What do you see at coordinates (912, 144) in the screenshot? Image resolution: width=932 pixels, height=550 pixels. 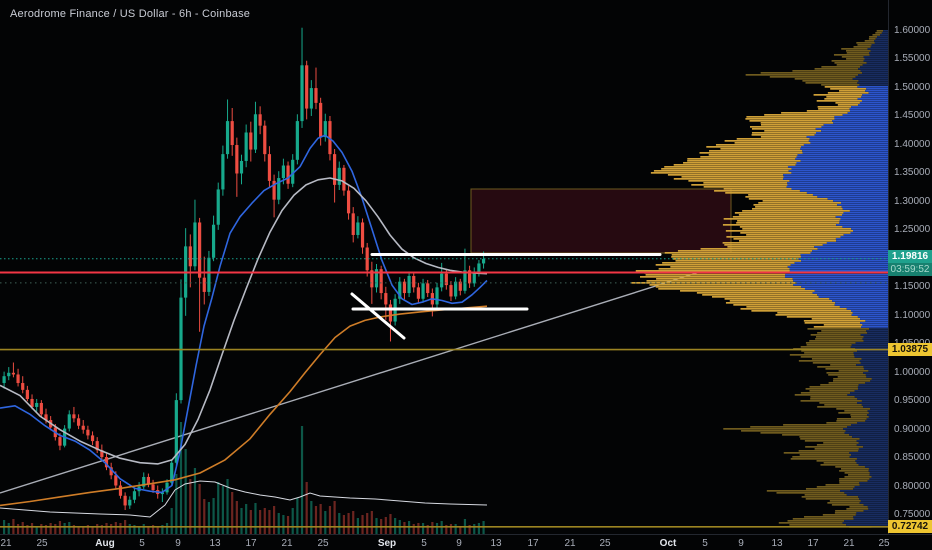 I see `price-tick-label: 1.40000` at bounding box center [912, 144].